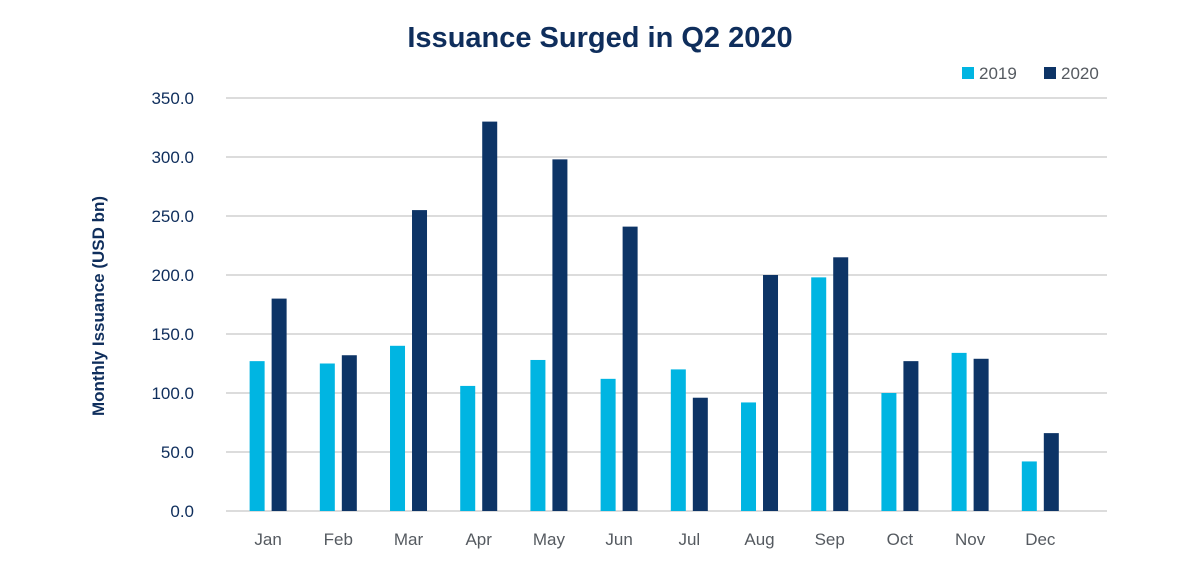 The height and width of the screenshot is (580, 1200). Describe the element at coordinates (689, 539) in the screenshot. I see `x-tick-label: Jul` at that location.